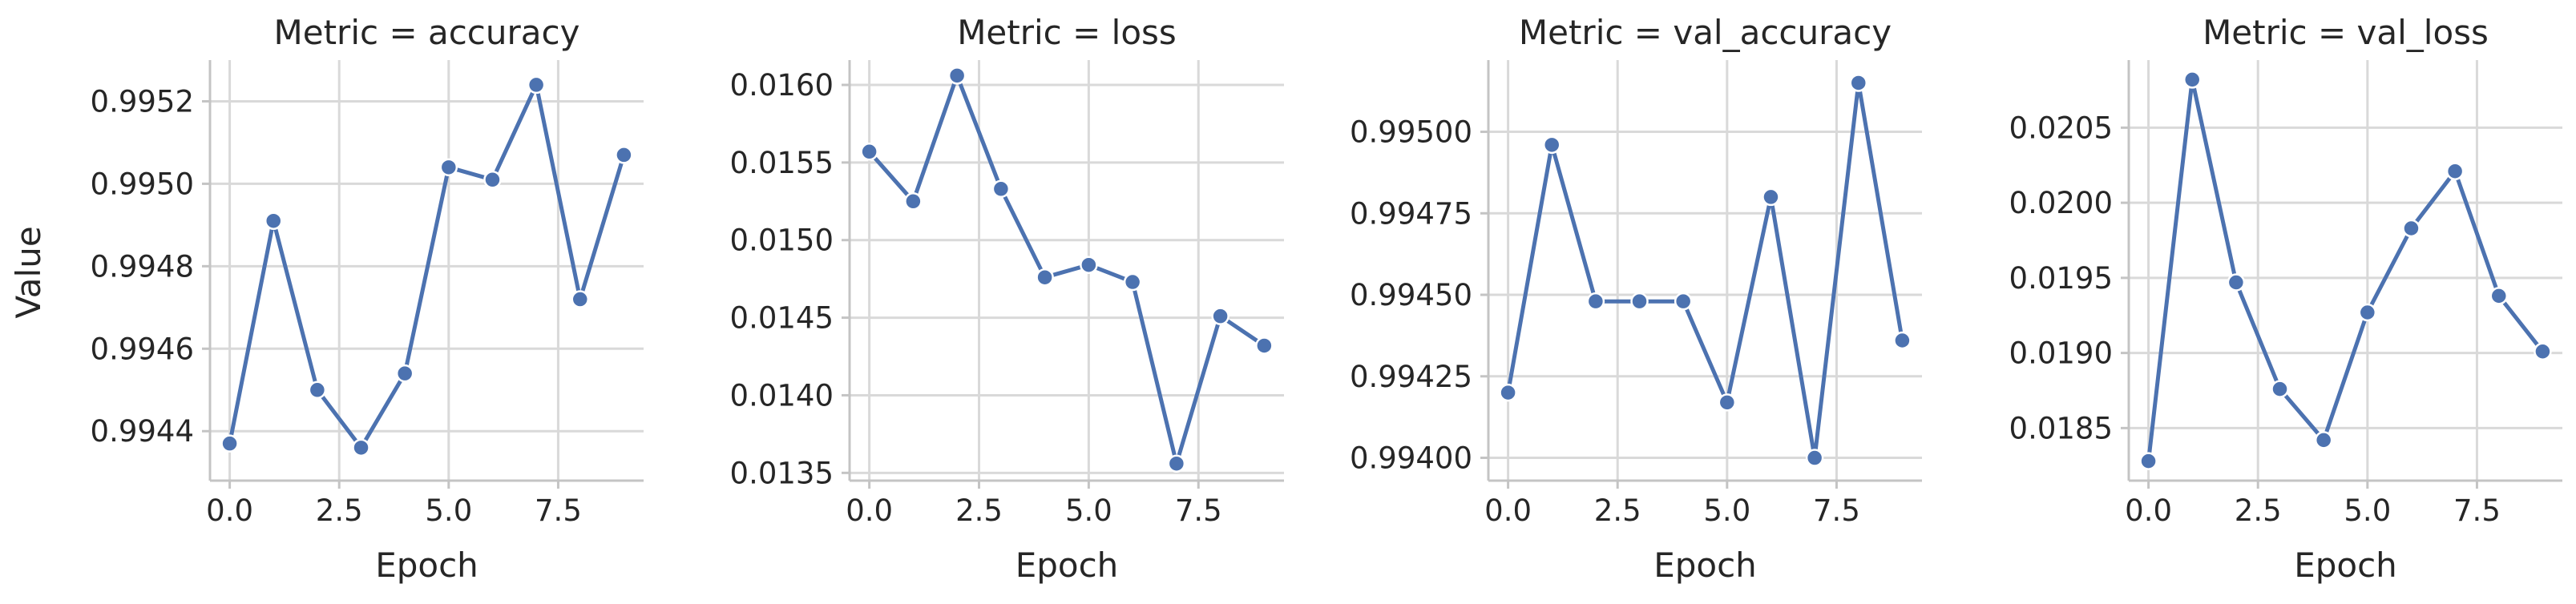 This screenshot has height=604, width=2576. I want to click on y-tick-label: 0.0150, so click(782, 240).